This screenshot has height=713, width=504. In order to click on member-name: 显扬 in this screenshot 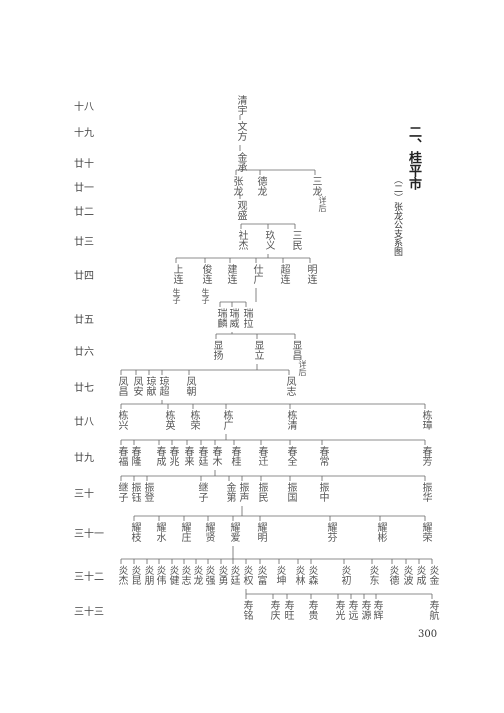, I will do `click(216, 350)`.